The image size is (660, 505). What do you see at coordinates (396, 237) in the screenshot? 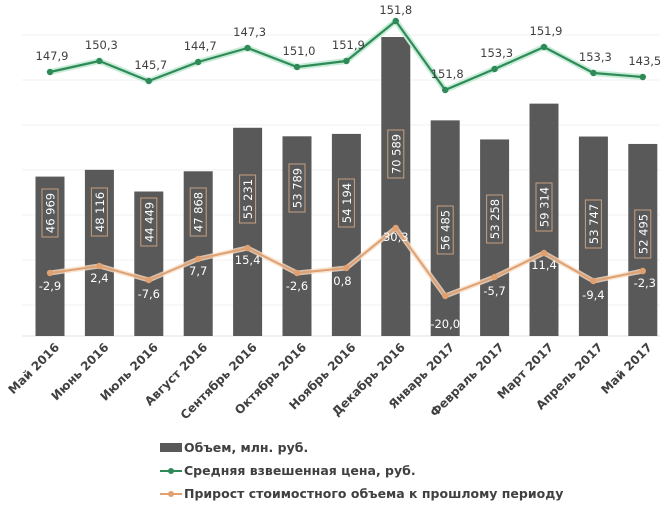
I see `growth-data-label: 30,3` at bounding box center [396, 237].